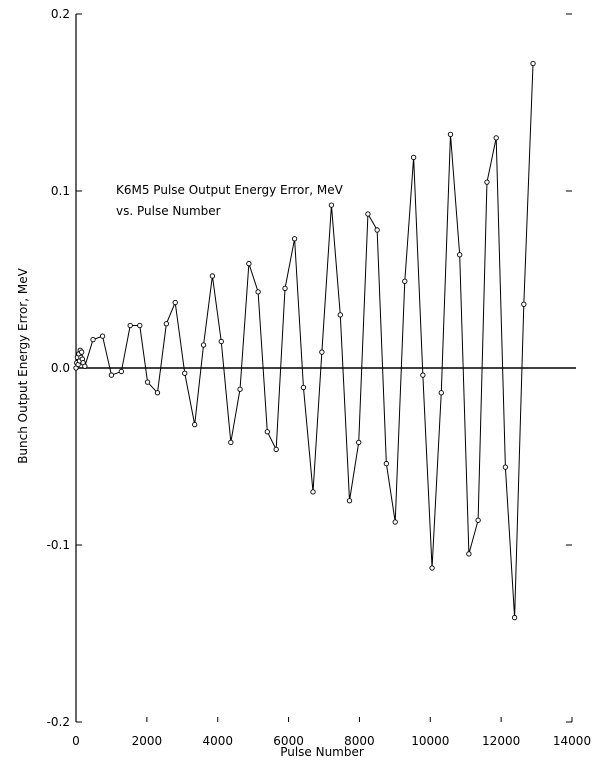 Image resolution: width=610 pixels, height=760 pixels. What do you see at coordinates (217, 741) in the screenshot?
I see `x-tick-label: 4000` at bounding box center [217, 741].